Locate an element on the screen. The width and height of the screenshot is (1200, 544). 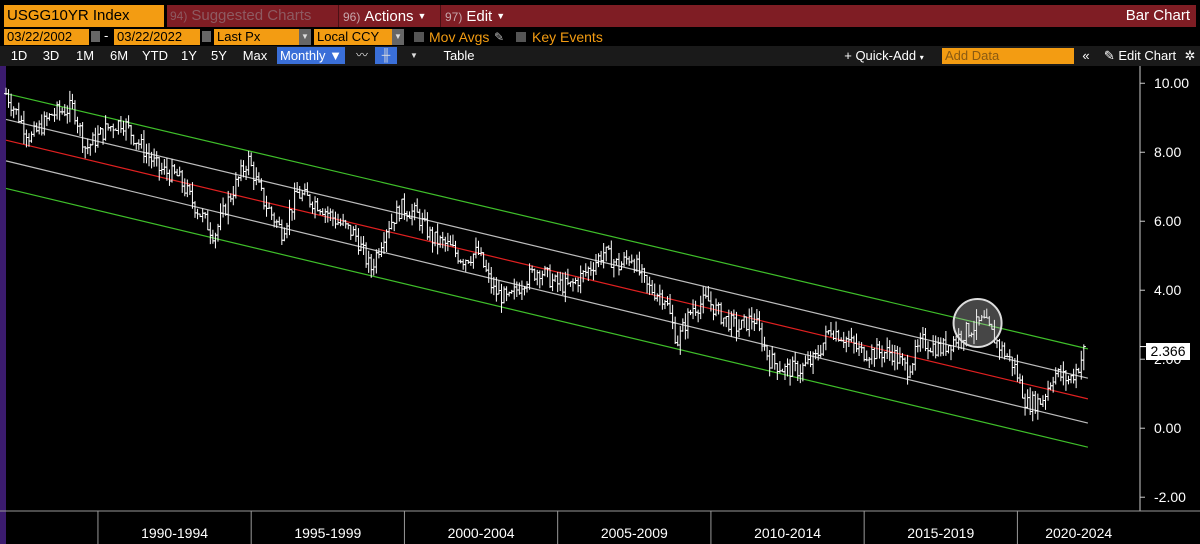
settings-gear-icon: ✲ is located at coordinates (1190, 55).